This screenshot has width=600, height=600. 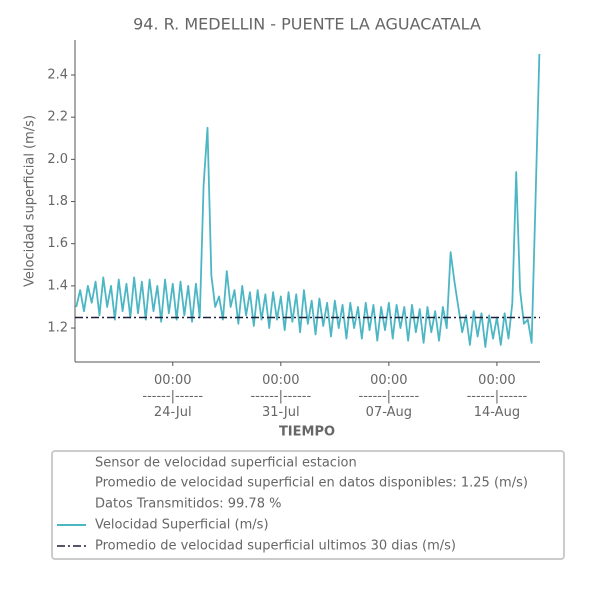 I want to click on legend-label: Velocidad Superficial (m/s), so click(x=182, y=525).